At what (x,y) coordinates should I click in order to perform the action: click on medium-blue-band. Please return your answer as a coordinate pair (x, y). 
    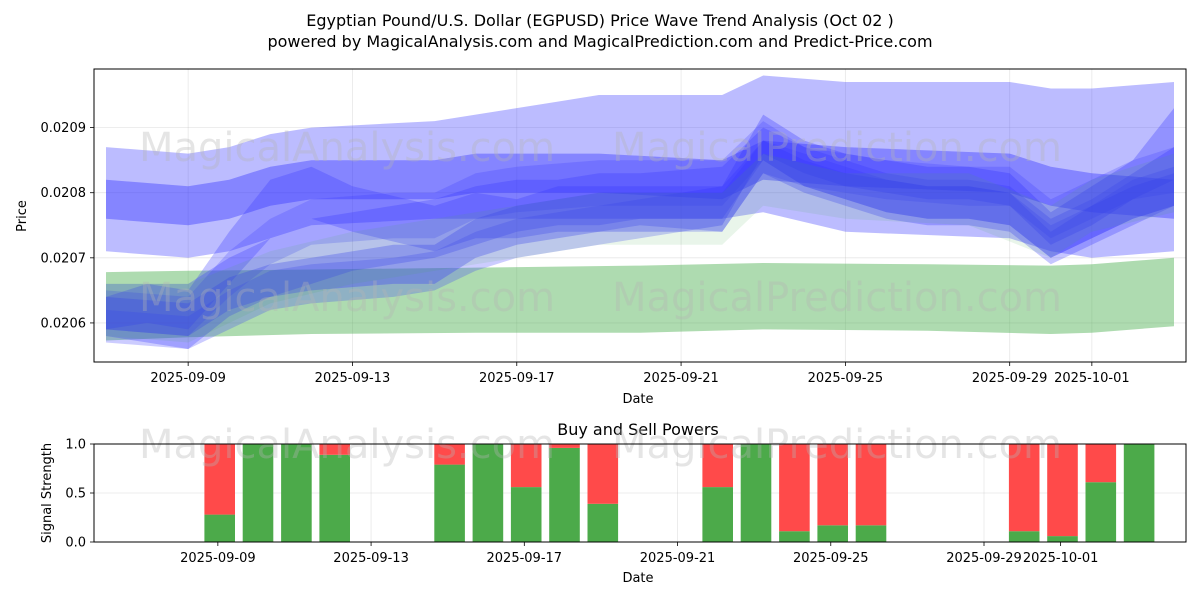
    Looking at the image, I should click on (640, 183).